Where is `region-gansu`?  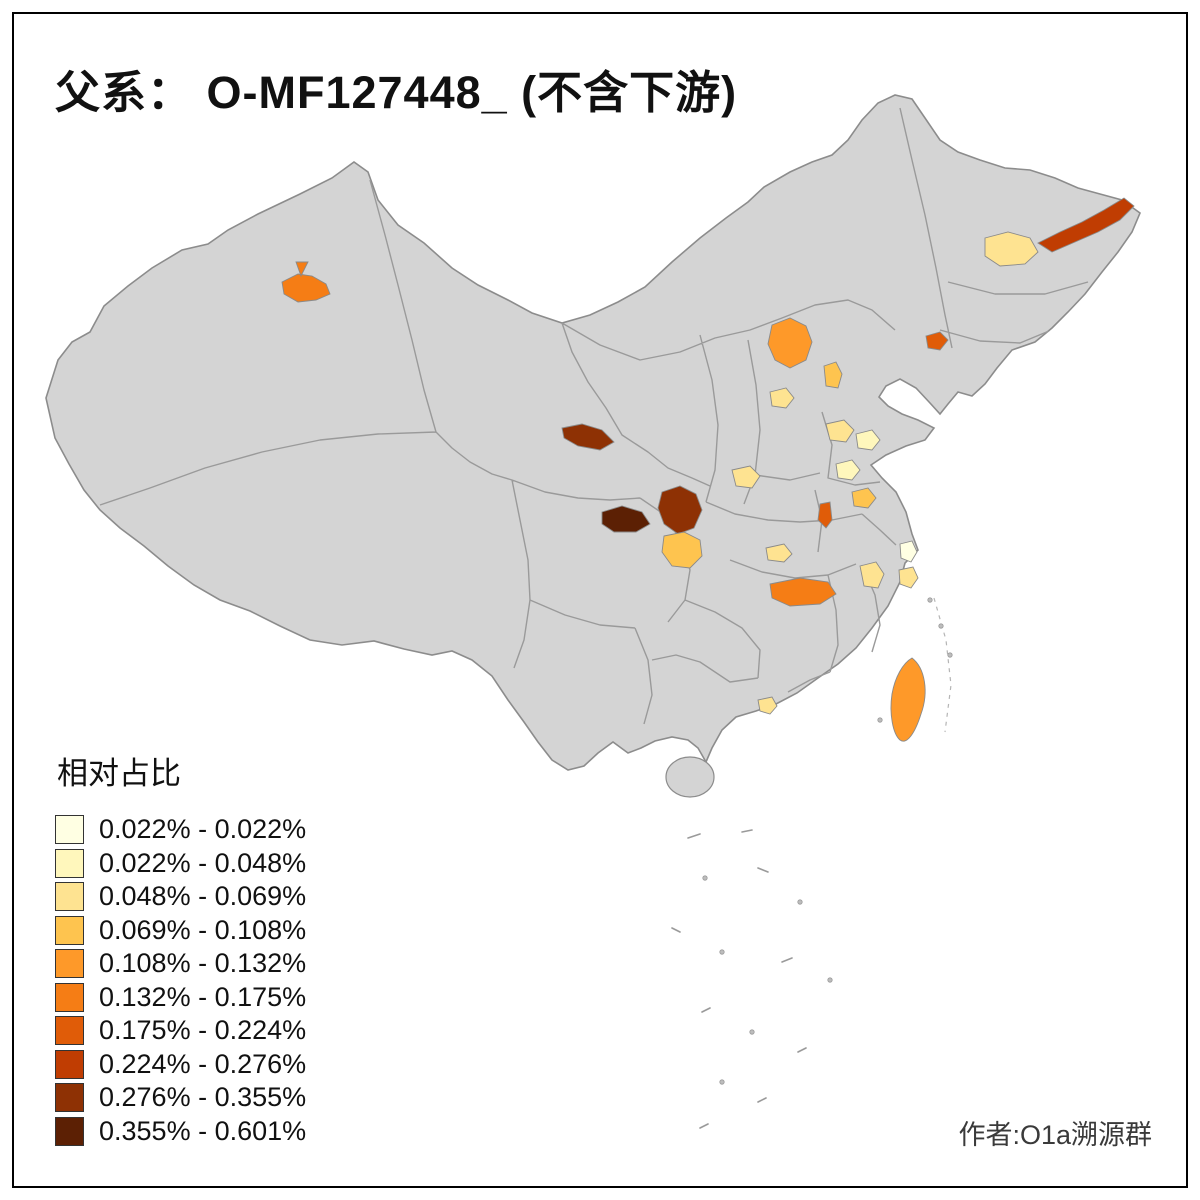 region-gansu is located at coordinates (588, 437).